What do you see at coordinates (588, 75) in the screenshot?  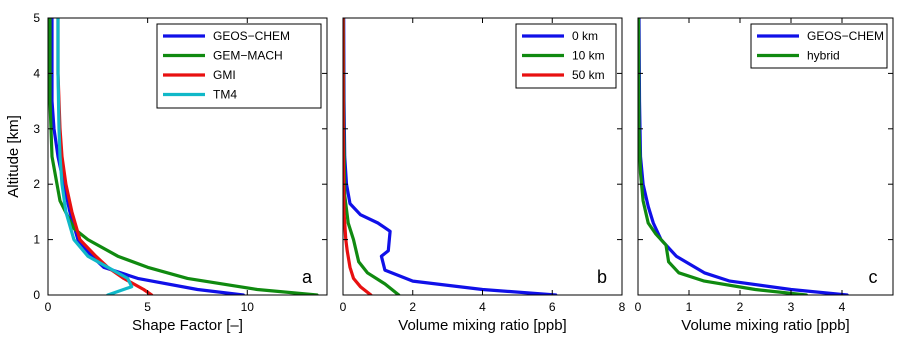 I see `legend-label: 50 km` at bounding box center [588, 75].